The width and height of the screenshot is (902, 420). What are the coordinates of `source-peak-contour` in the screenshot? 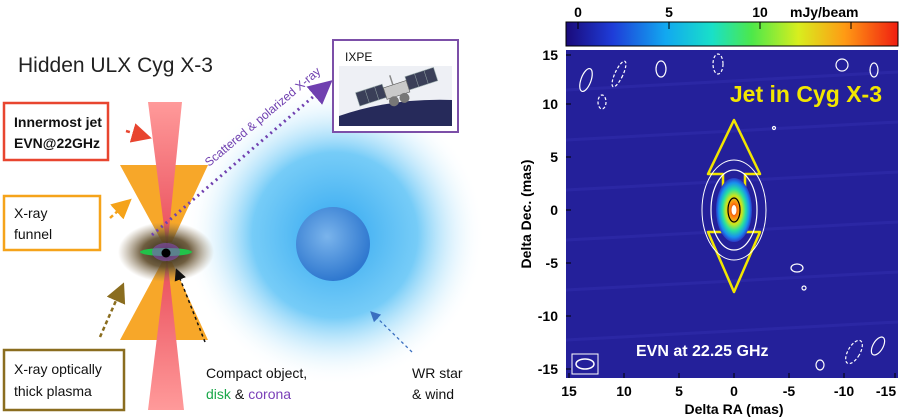 It's located at (734, 210).